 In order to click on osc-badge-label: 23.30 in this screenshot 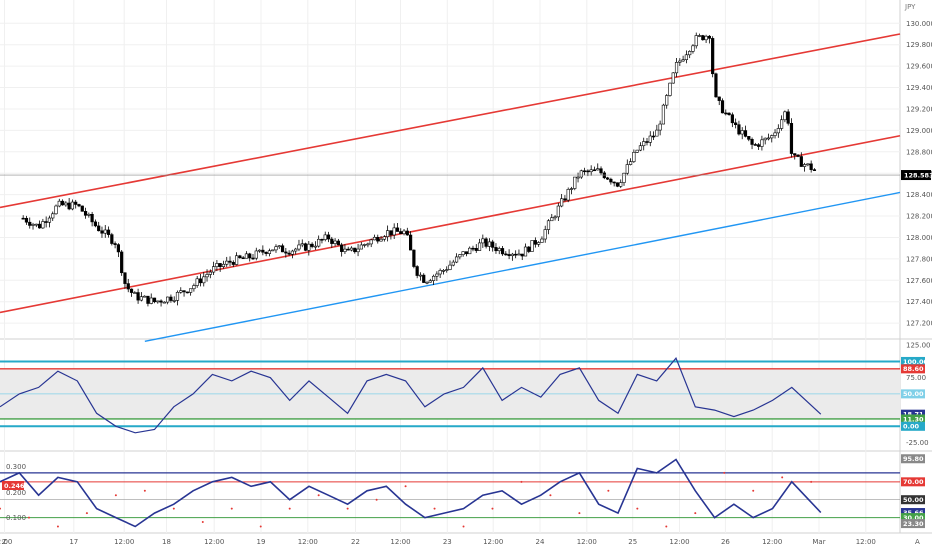, I will do `click(913, 524)`.